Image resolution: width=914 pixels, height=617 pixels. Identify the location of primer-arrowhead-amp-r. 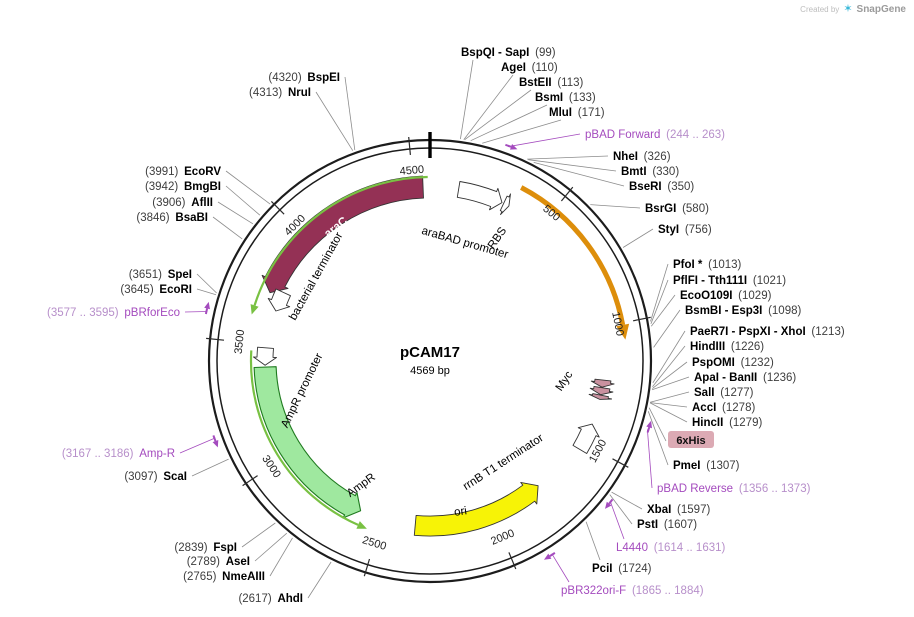
(215, 444).